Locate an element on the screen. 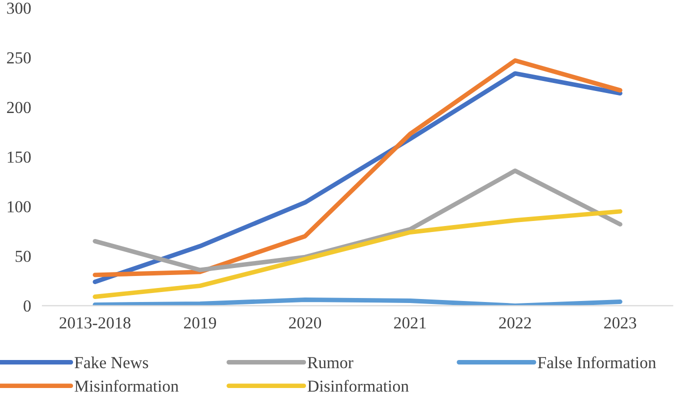 The image size is (685, 397). x-tick-label: 2021 is located at coordinates (410, 323).